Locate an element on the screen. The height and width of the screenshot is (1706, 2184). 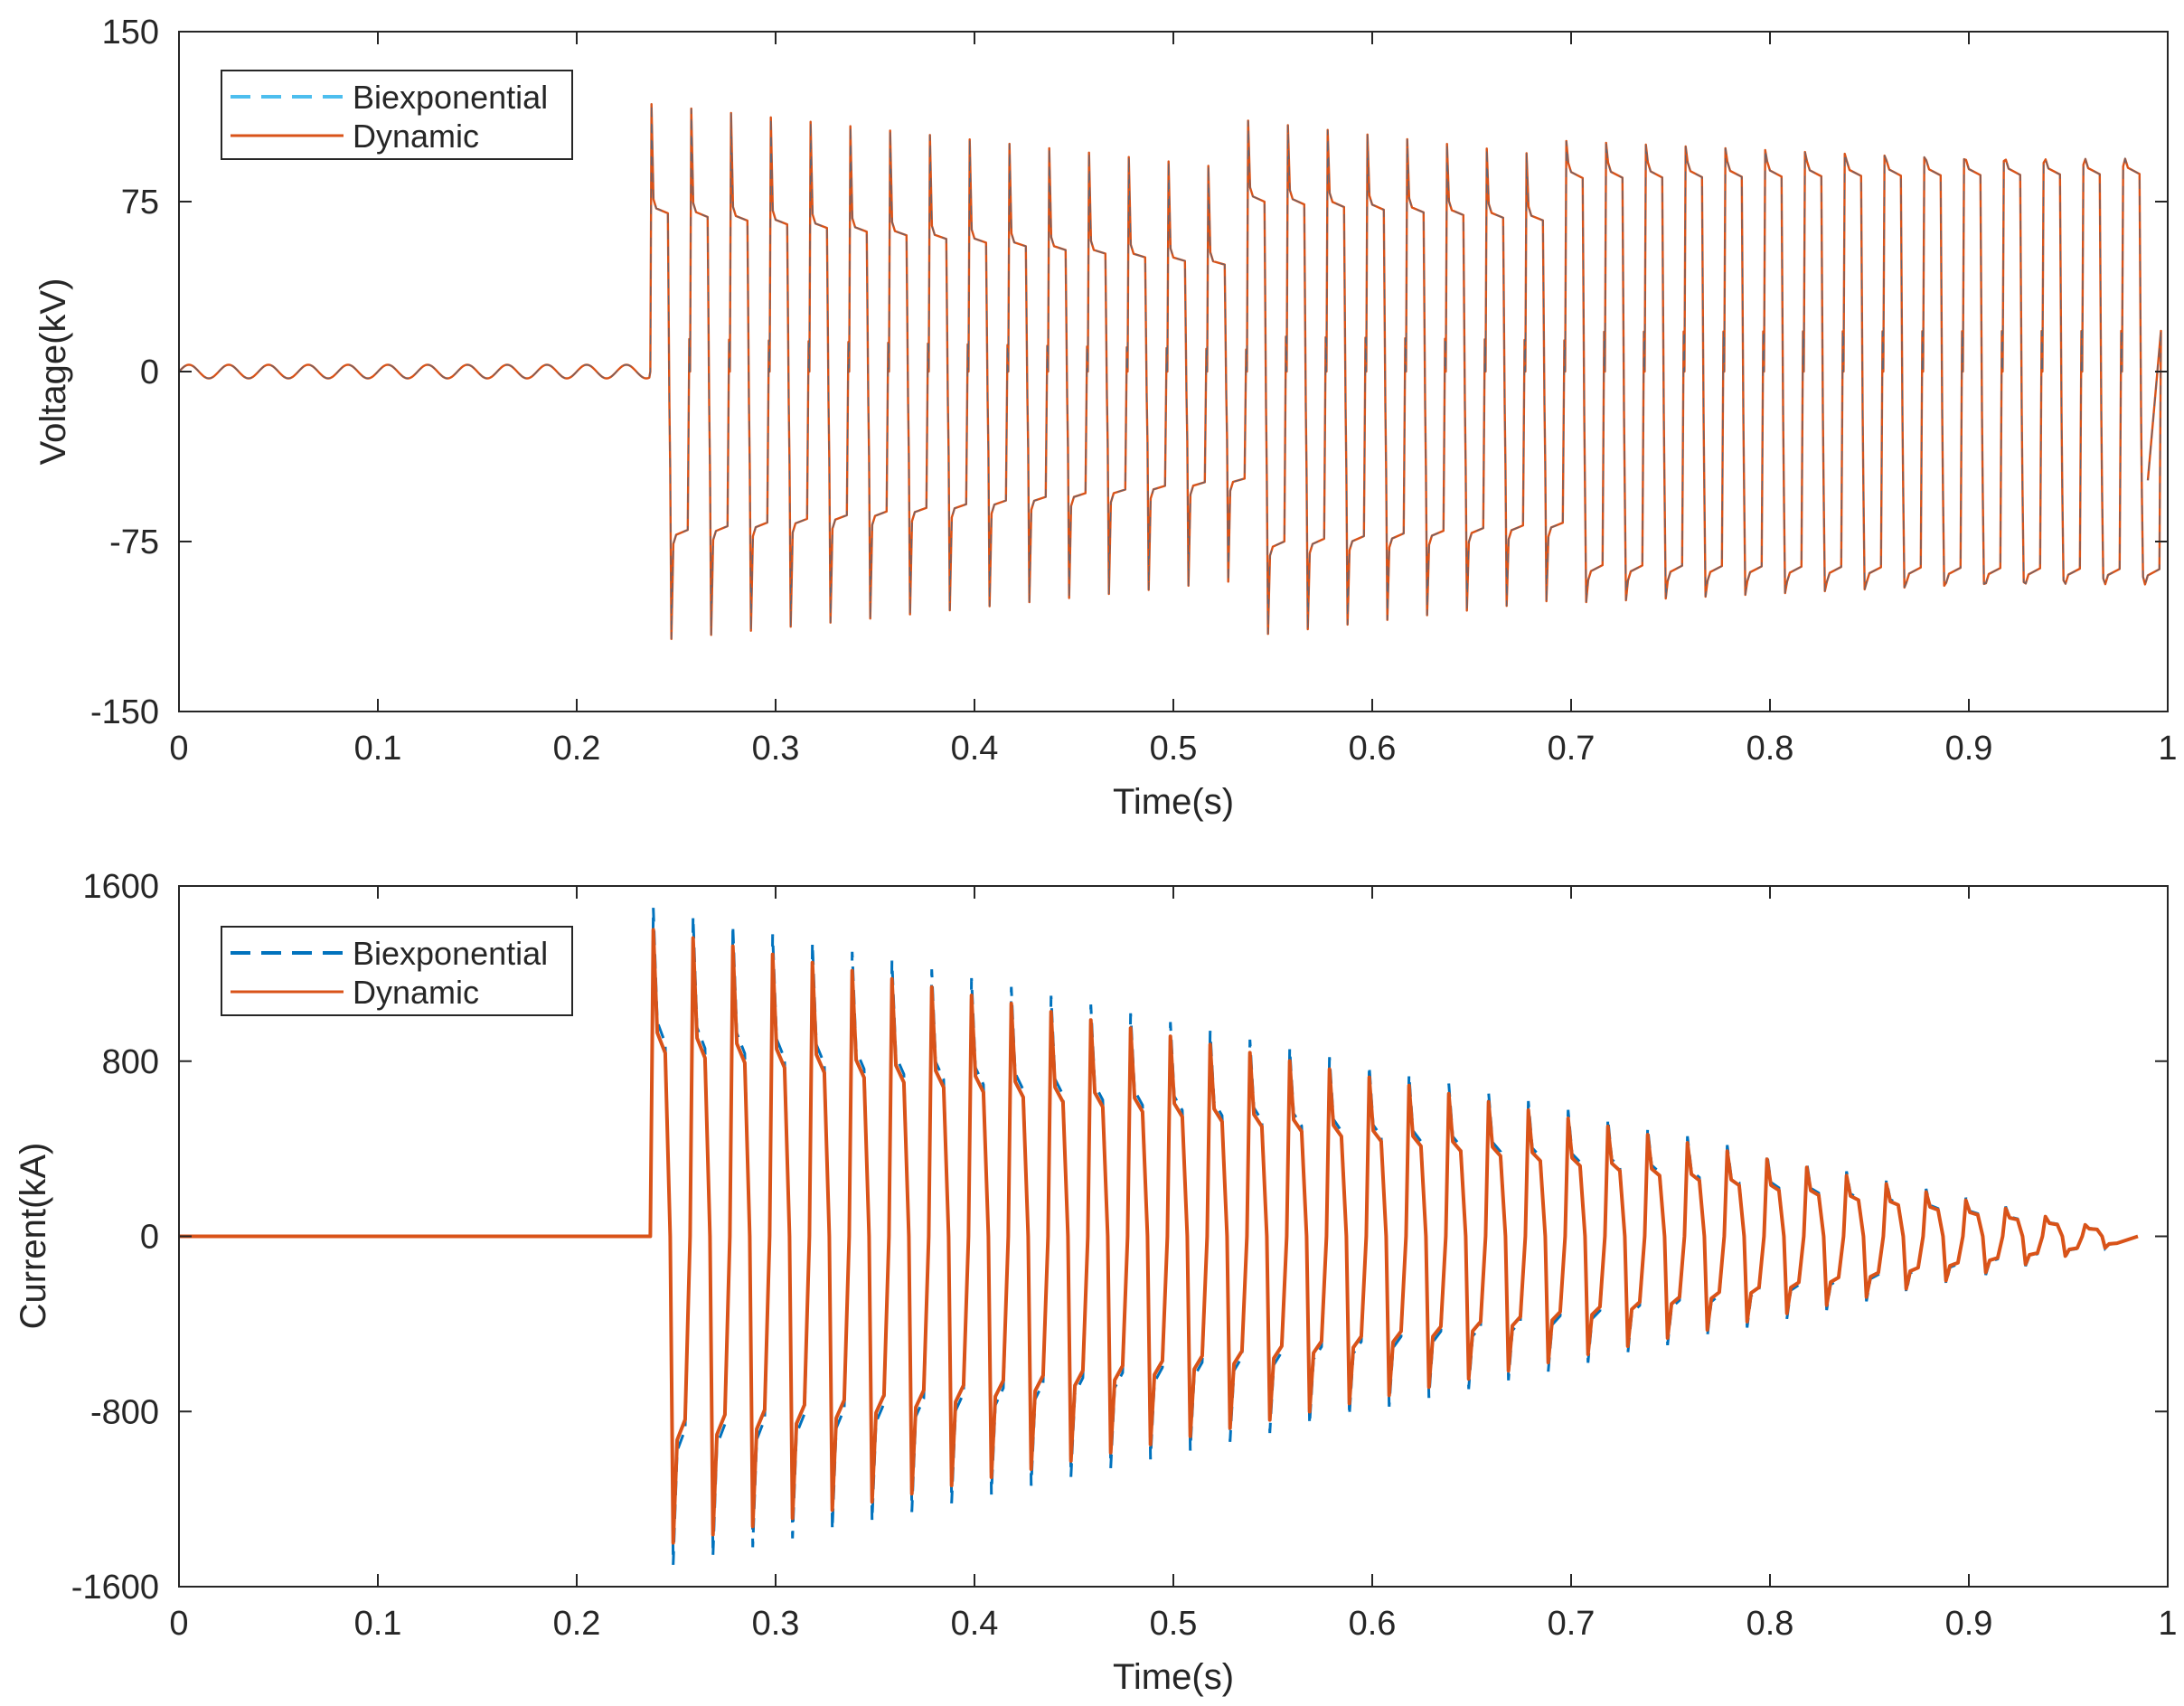
current-legend-biexponential-label: Biexponential is located at coordinates (450, 954).